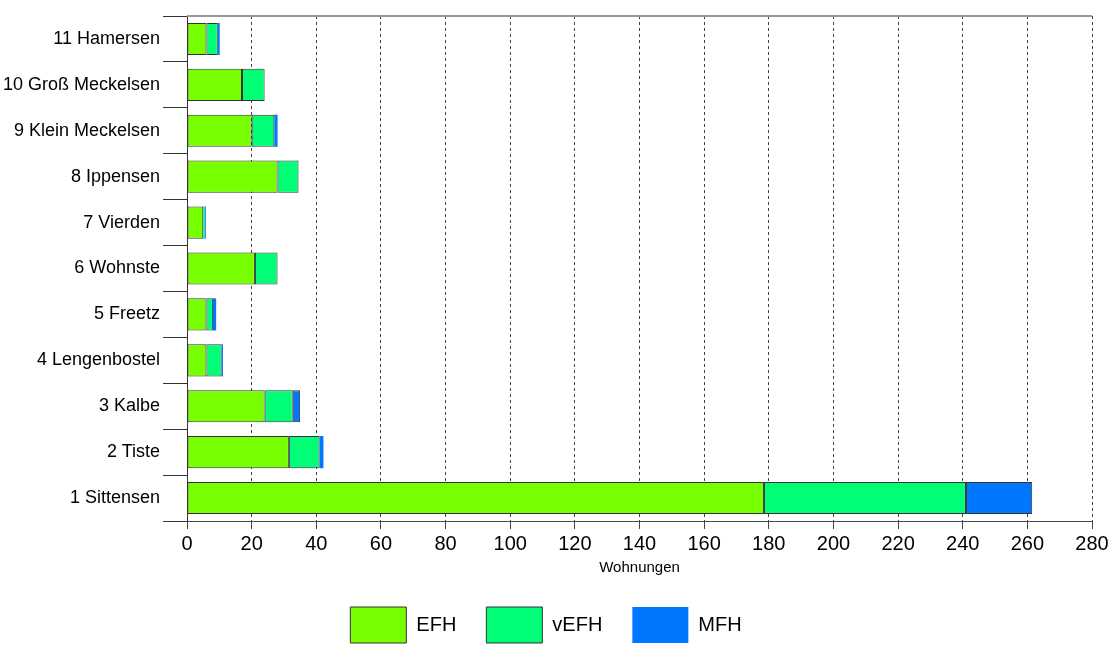 The height and width of the screenshot is (653, 1116). I want to click on y-tick-label: 5 Freetz, so click(127, 313).